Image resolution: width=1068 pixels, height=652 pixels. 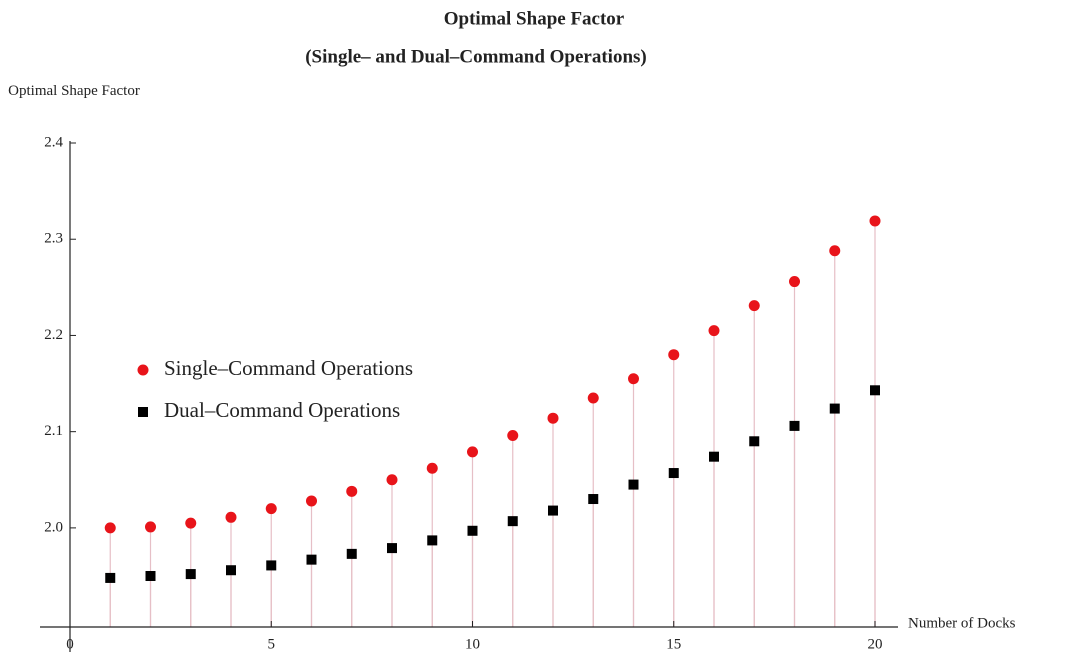 I want to click on chart-title: Optimal Shape Factor, so click(x=534, y=18).